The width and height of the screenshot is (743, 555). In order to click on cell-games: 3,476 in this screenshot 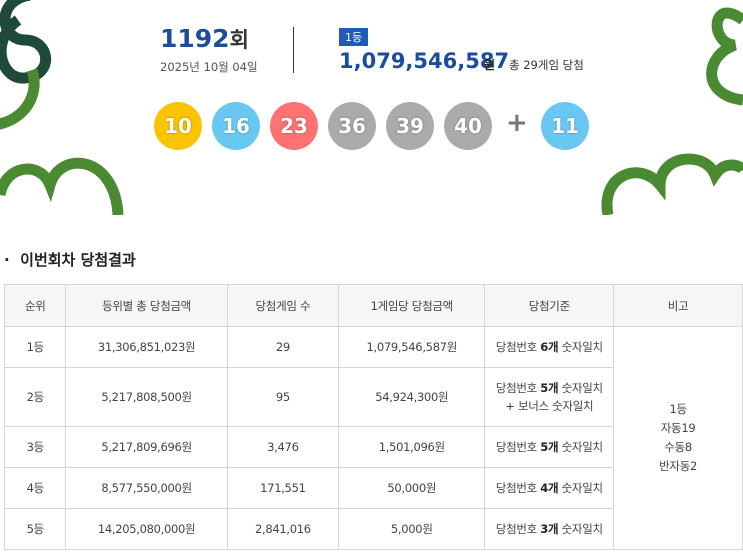, I will do `click(283, 447)`.